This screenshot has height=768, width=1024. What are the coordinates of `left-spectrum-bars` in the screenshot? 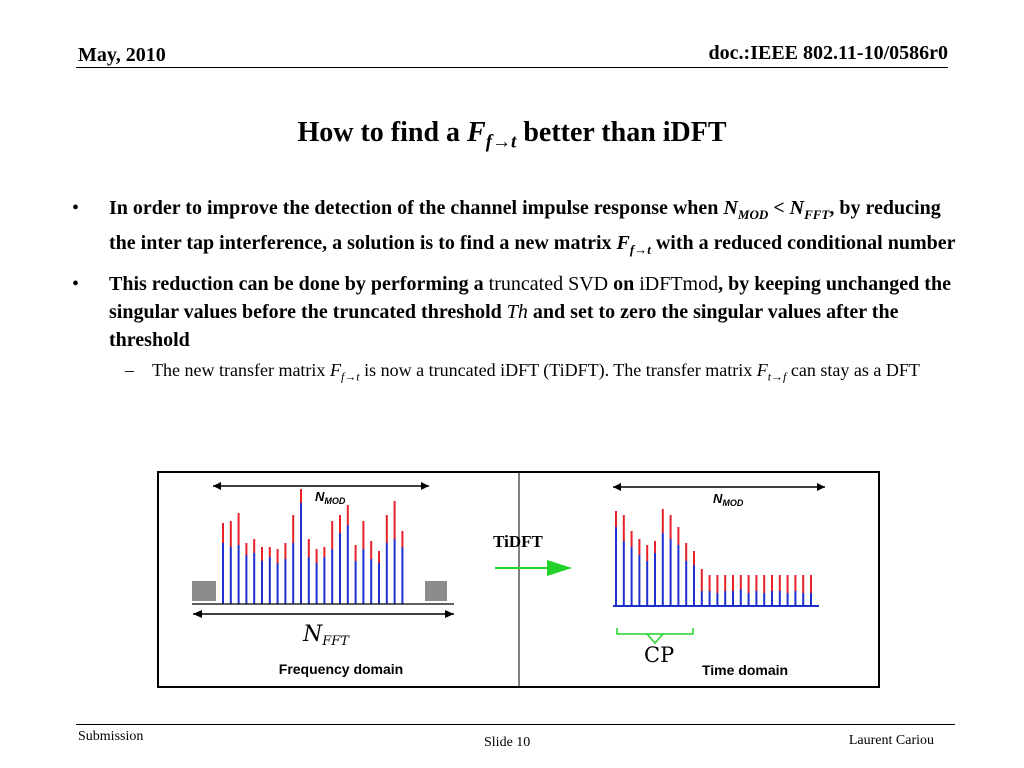 It's located at (313, 546).